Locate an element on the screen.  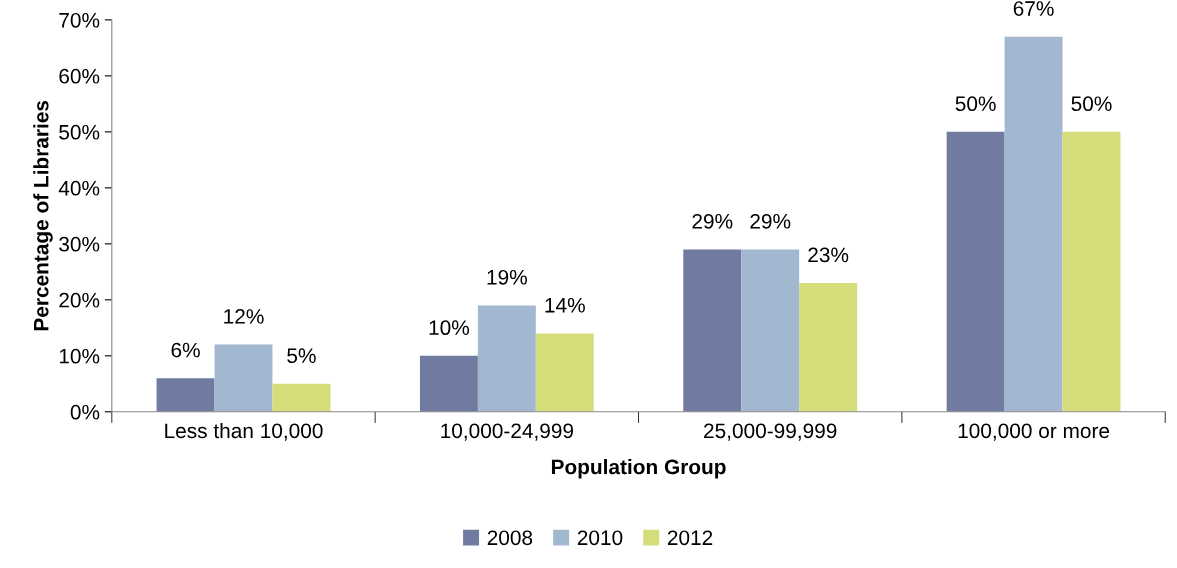
y-axis-title: Percentage of Libraries is located at coordinates (43, 215).